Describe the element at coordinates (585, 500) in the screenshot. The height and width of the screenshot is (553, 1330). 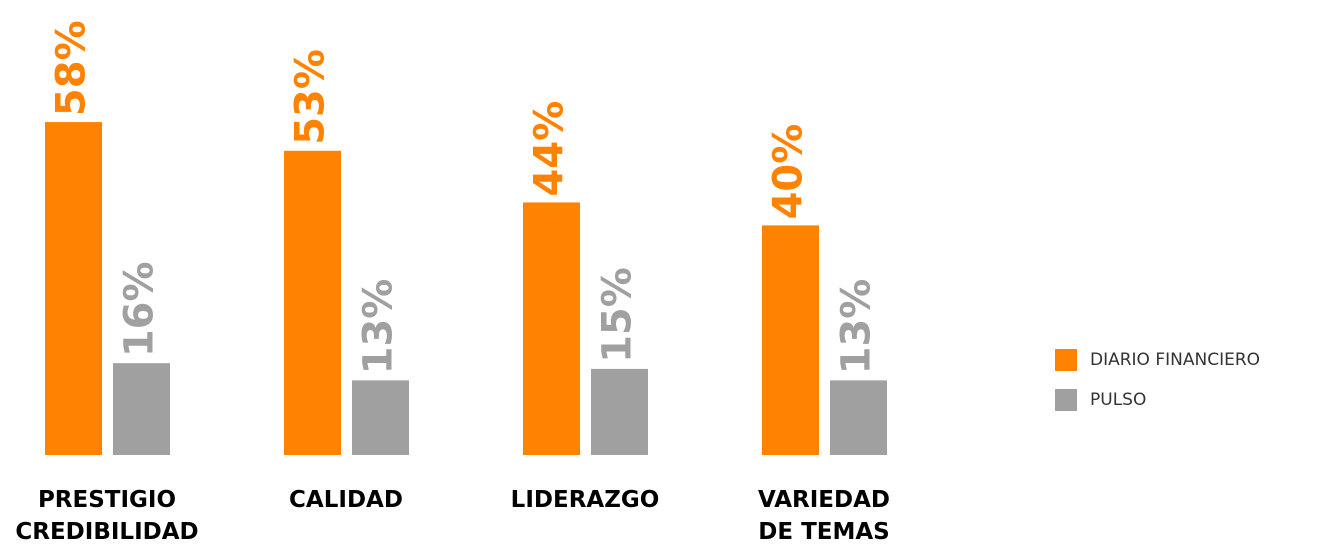
I see `category-label: LIDERAZGO` at that location.